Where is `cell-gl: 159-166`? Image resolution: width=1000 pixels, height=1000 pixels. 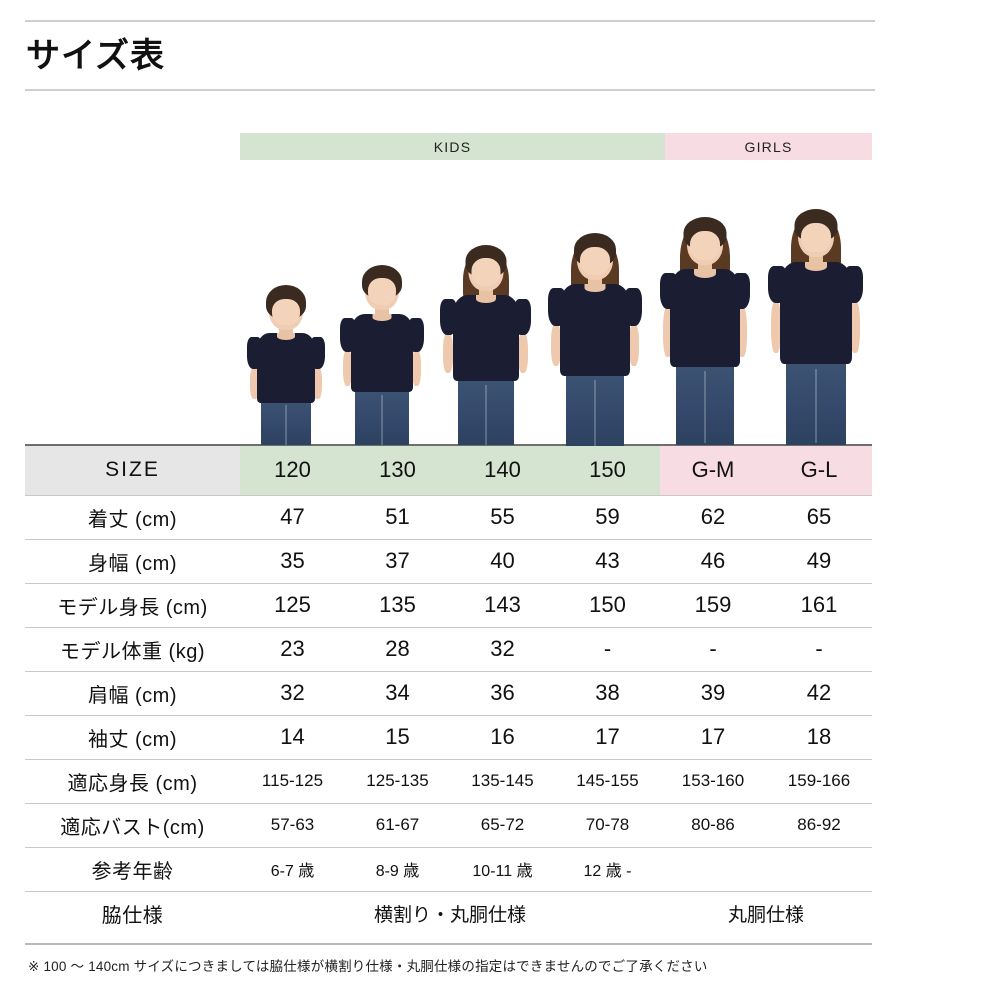 cell-gl: 159-166 is located at coordinates (819, 781).